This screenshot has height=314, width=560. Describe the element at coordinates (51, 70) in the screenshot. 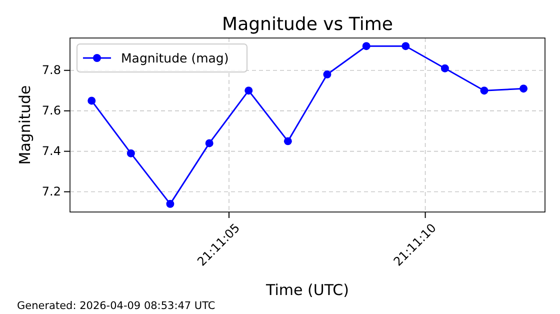

I see `y-tick-label: 7.8` at that location.